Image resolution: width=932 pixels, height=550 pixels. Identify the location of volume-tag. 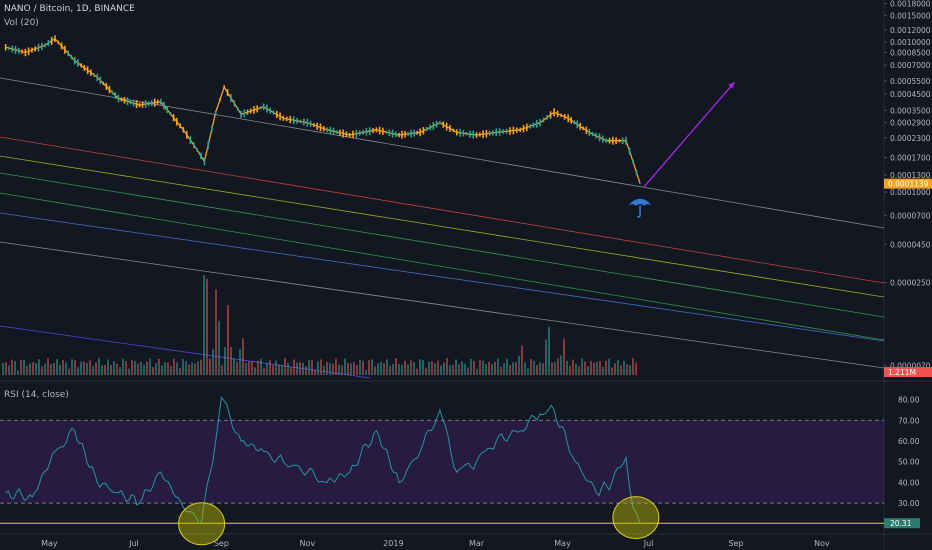
(908, 372).